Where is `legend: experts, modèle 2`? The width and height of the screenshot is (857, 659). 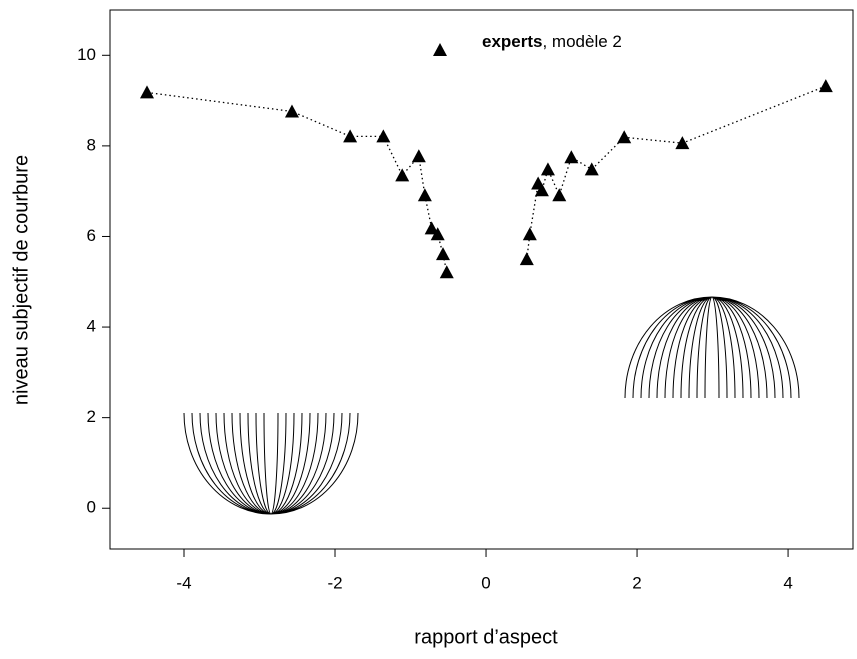 legend: experts, modèle 2 is located at coordinates (552, 41).